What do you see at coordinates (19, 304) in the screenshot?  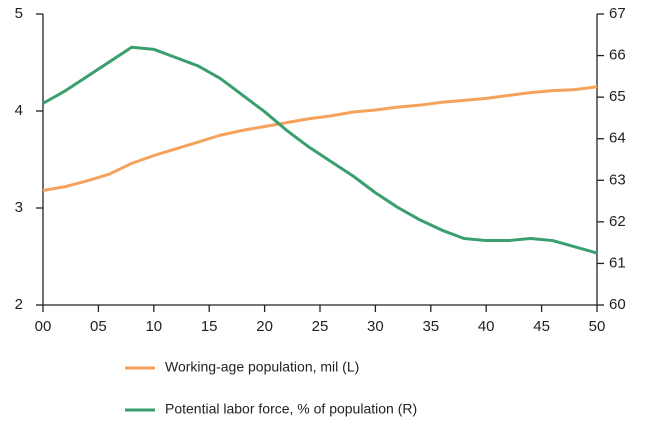 I see `y-tick-label: 2` at bounding box center [19, 304].